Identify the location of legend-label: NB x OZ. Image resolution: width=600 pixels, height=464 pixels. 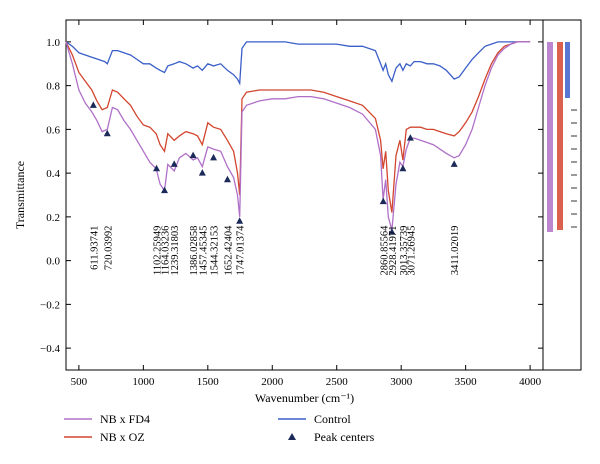
(122, 437).